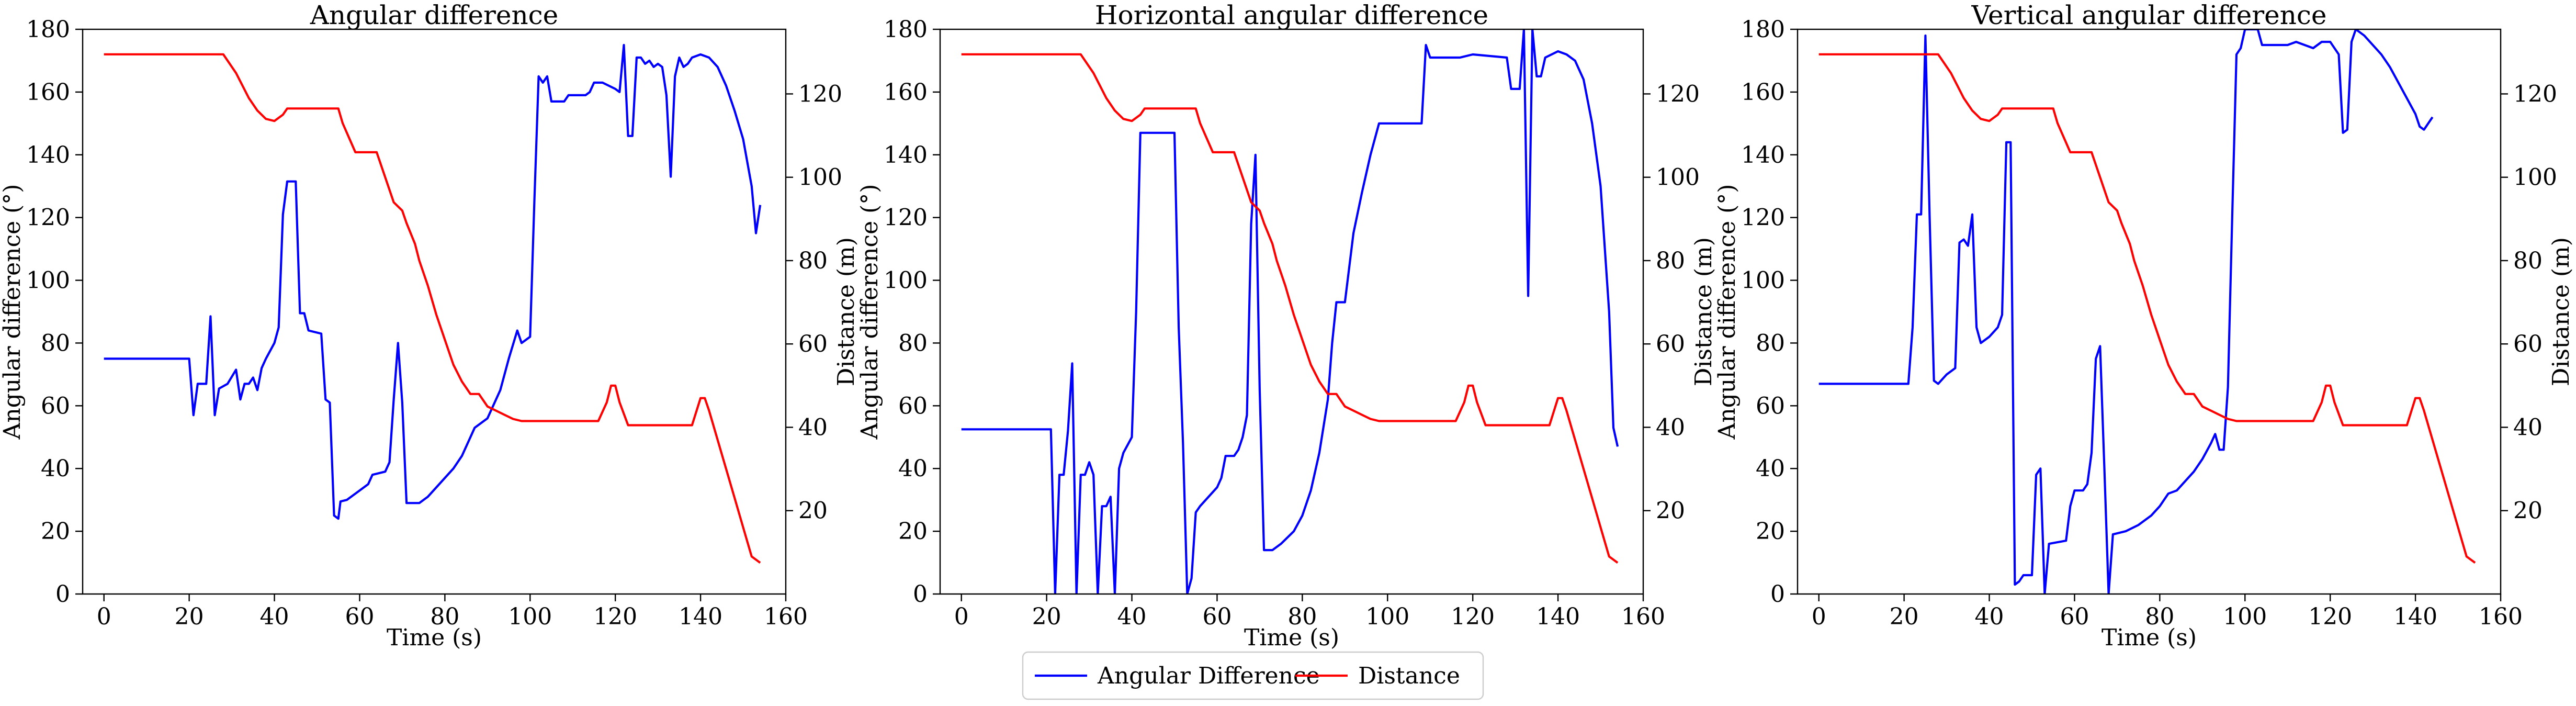  What do you see at coordinates (435, 15) in the screenshot?
I see `chart-title: Angular difference` at bounding box center [435, 15].